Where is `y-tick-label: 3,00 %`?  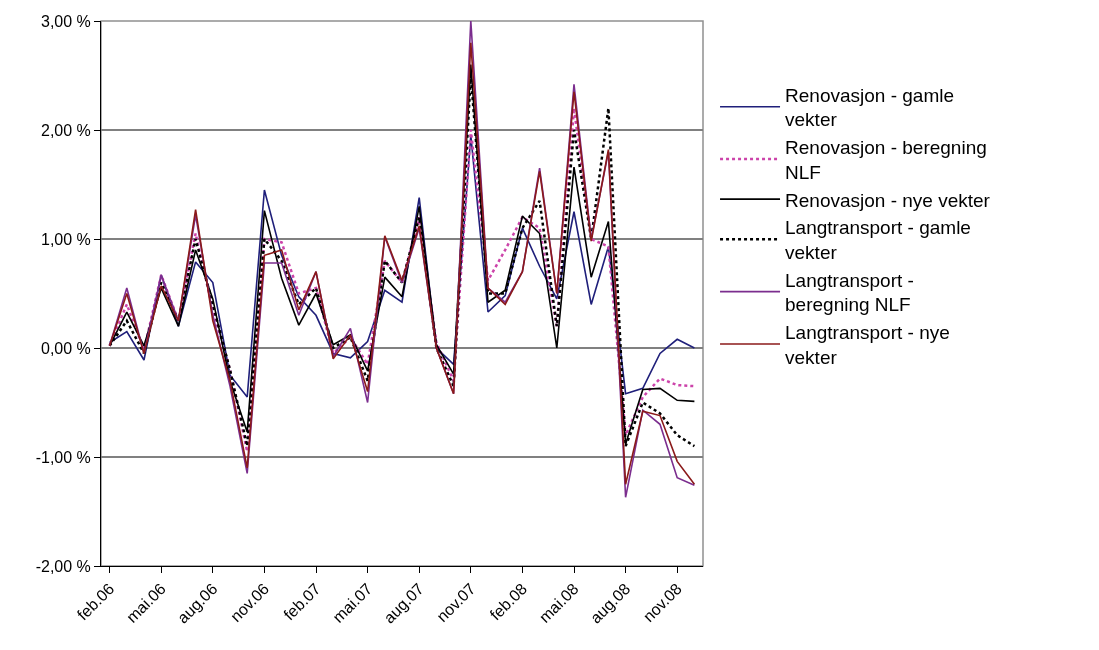
y-tick-label: 3,00 % is located at coordinates (65, 21).